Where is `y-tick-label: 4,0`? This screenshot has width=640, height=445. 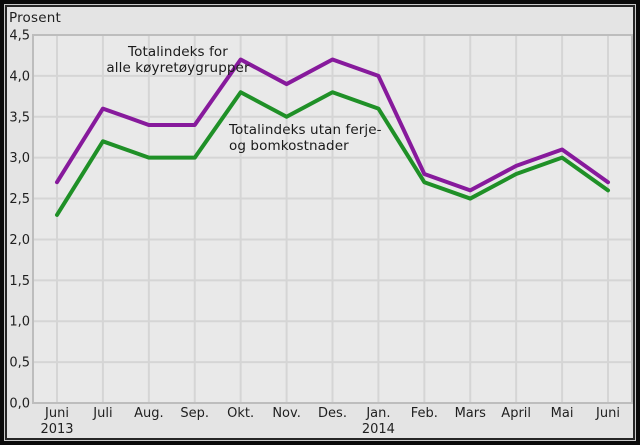
y-tick-label: 4,0 is located at coordinates (19, 76).